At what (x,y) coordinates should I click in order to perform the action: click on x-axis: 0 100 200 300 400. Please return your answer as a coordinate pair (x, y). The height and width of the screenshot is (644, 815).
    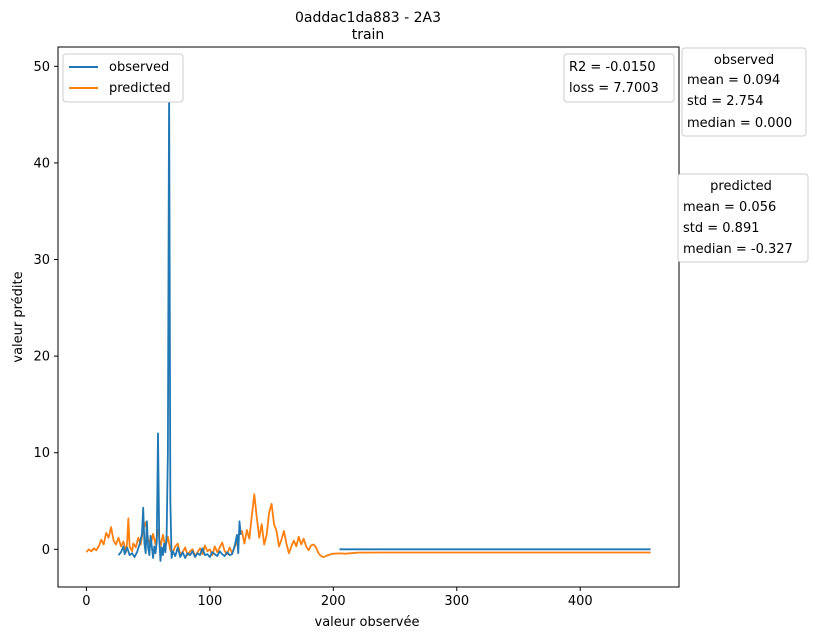
    Looking at the image, I should click on (337, 598).